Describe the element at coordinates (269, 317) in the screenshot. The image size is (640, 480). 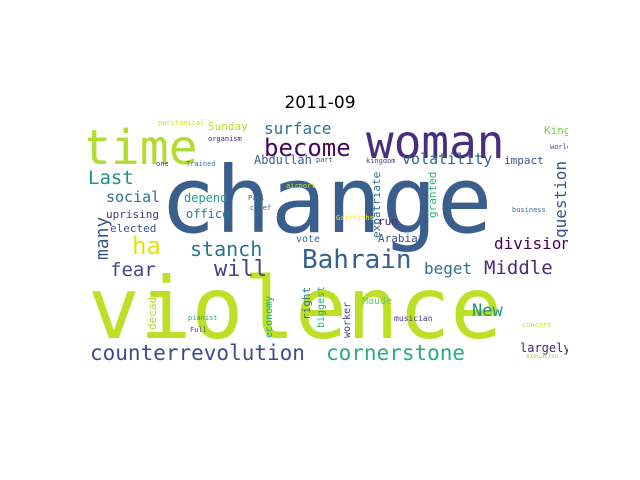
I see `cloud-word-economy: economy` at that location.